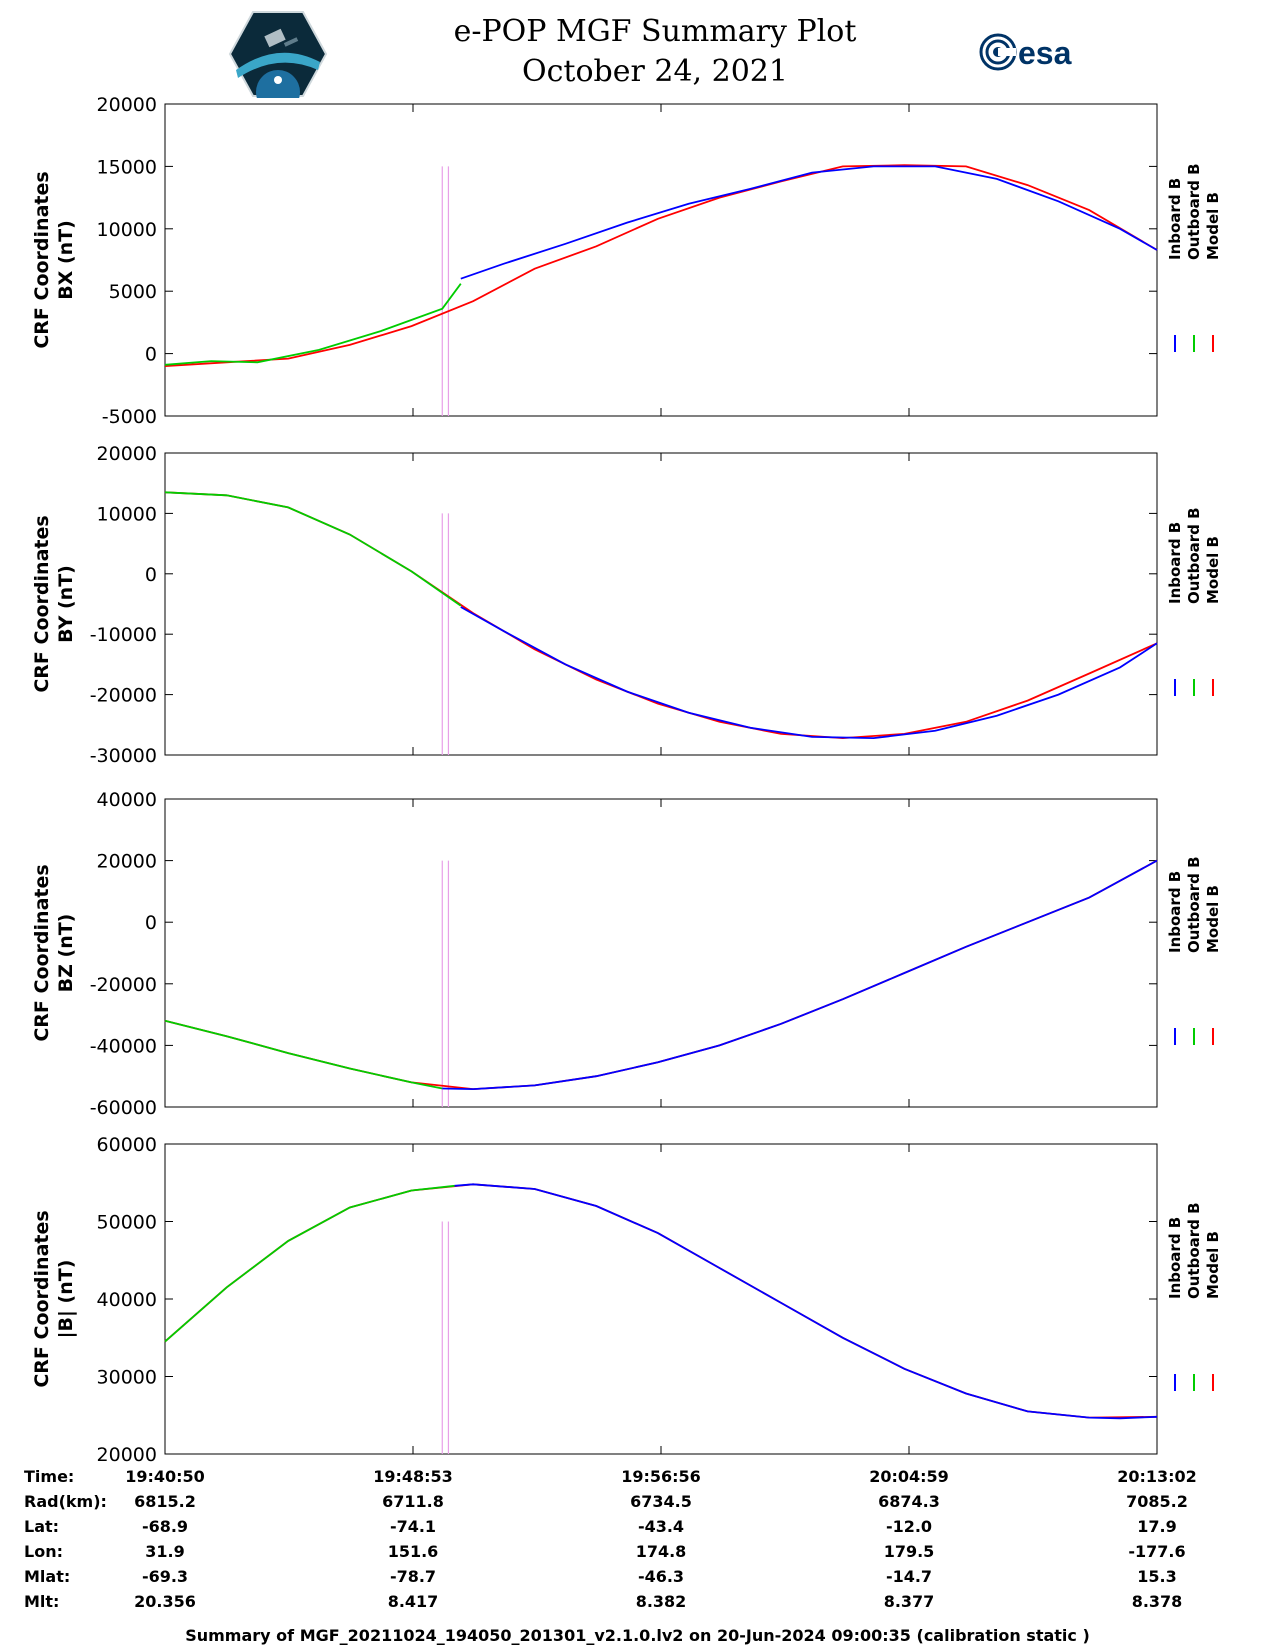  Describe the element at coordinates (165, 1501) in the screenshot. I see `info-cell: 6815.2` at that location.